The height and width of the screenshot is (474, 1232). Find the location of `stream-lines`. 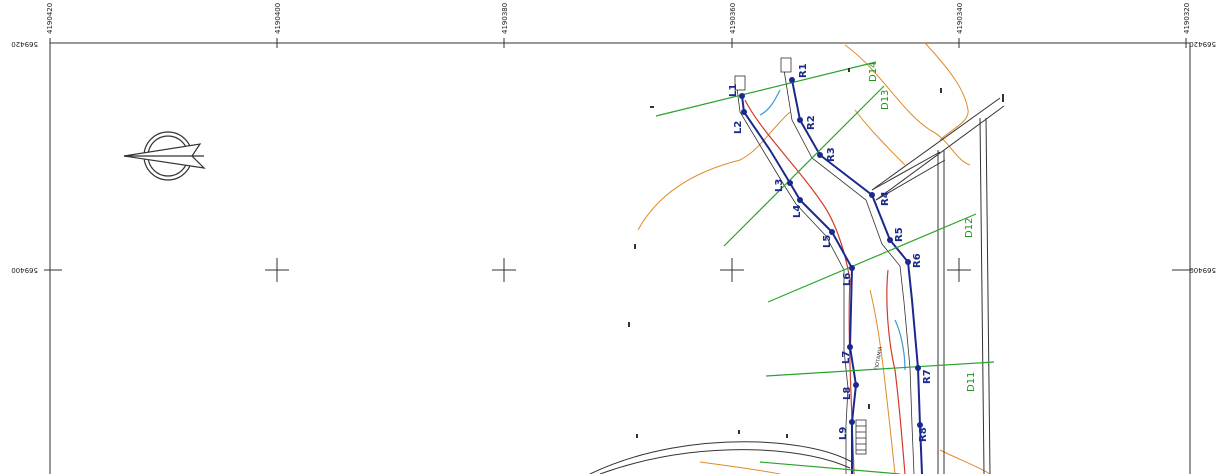

stream-lines is located at coordinates (825, 281).